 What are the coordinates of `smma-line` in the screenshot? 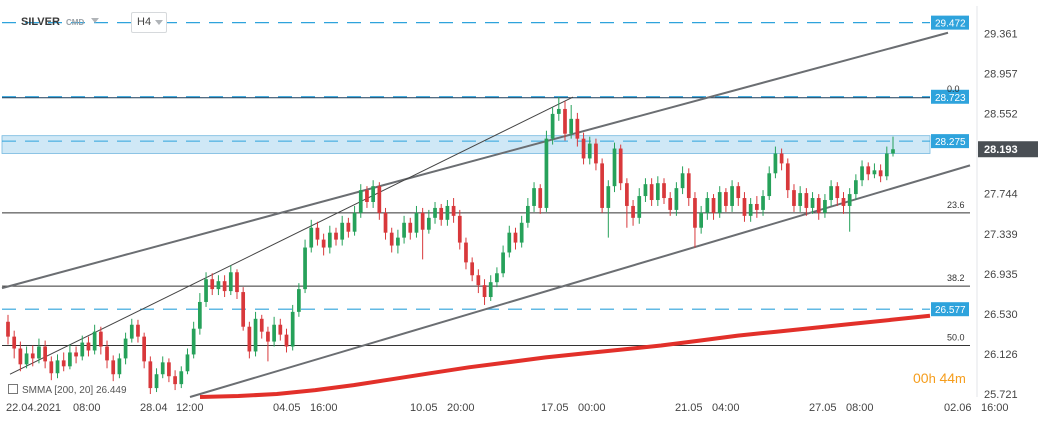 It's located at (565, 356).